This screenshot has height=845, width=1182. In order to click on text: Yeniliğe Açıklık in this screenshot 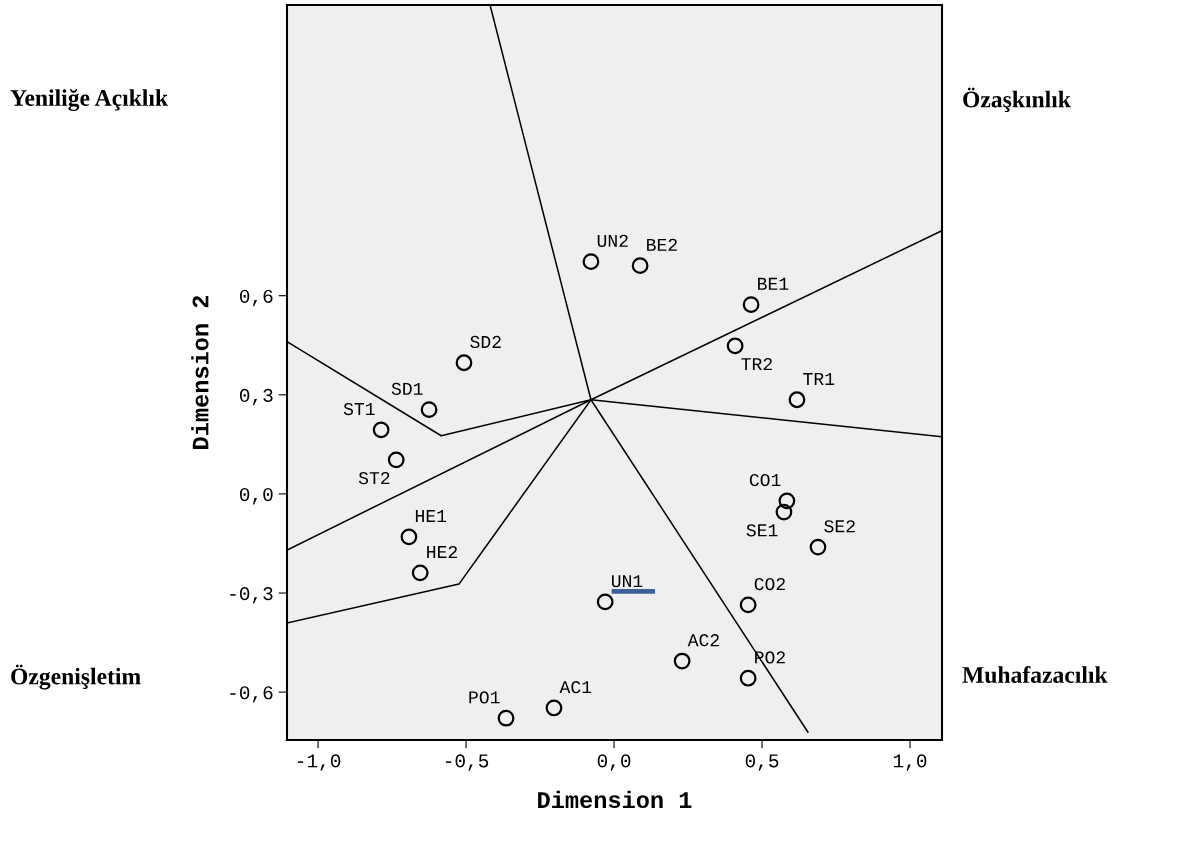, I will do `click(89, 100)`.